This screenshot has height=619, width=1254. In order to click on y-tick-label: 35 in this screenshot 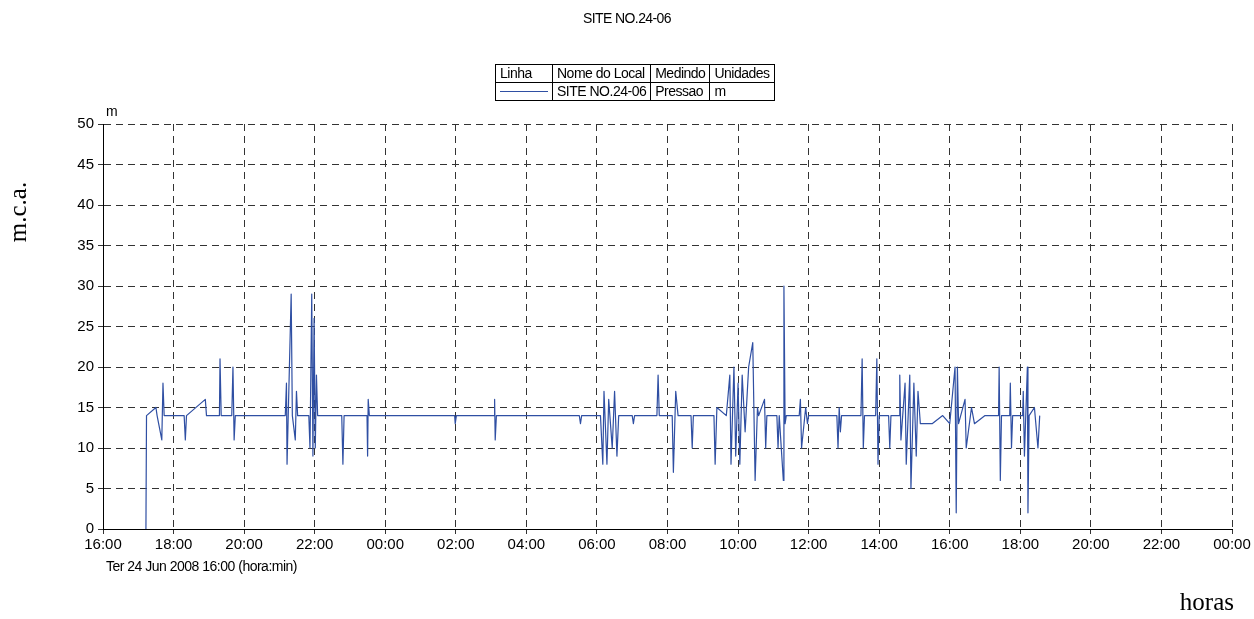, I will do `click(85, 244)`.